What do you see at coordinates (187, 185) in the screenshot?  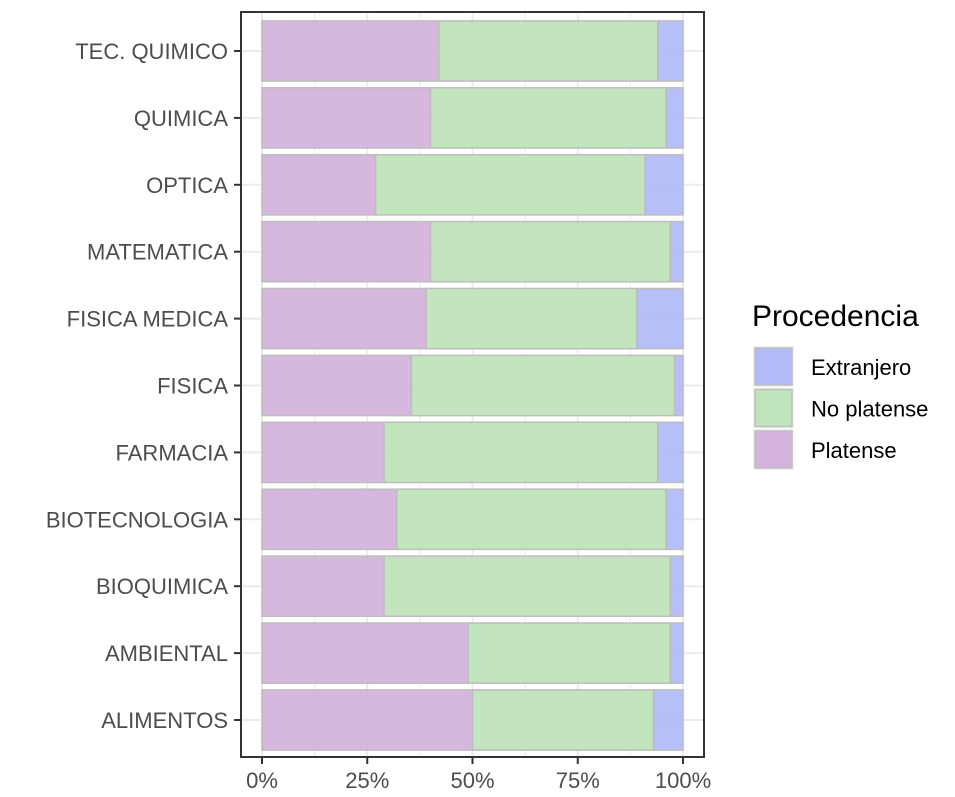 I see `y-tick-label: OPTICA` at bounding box center [187, 185].